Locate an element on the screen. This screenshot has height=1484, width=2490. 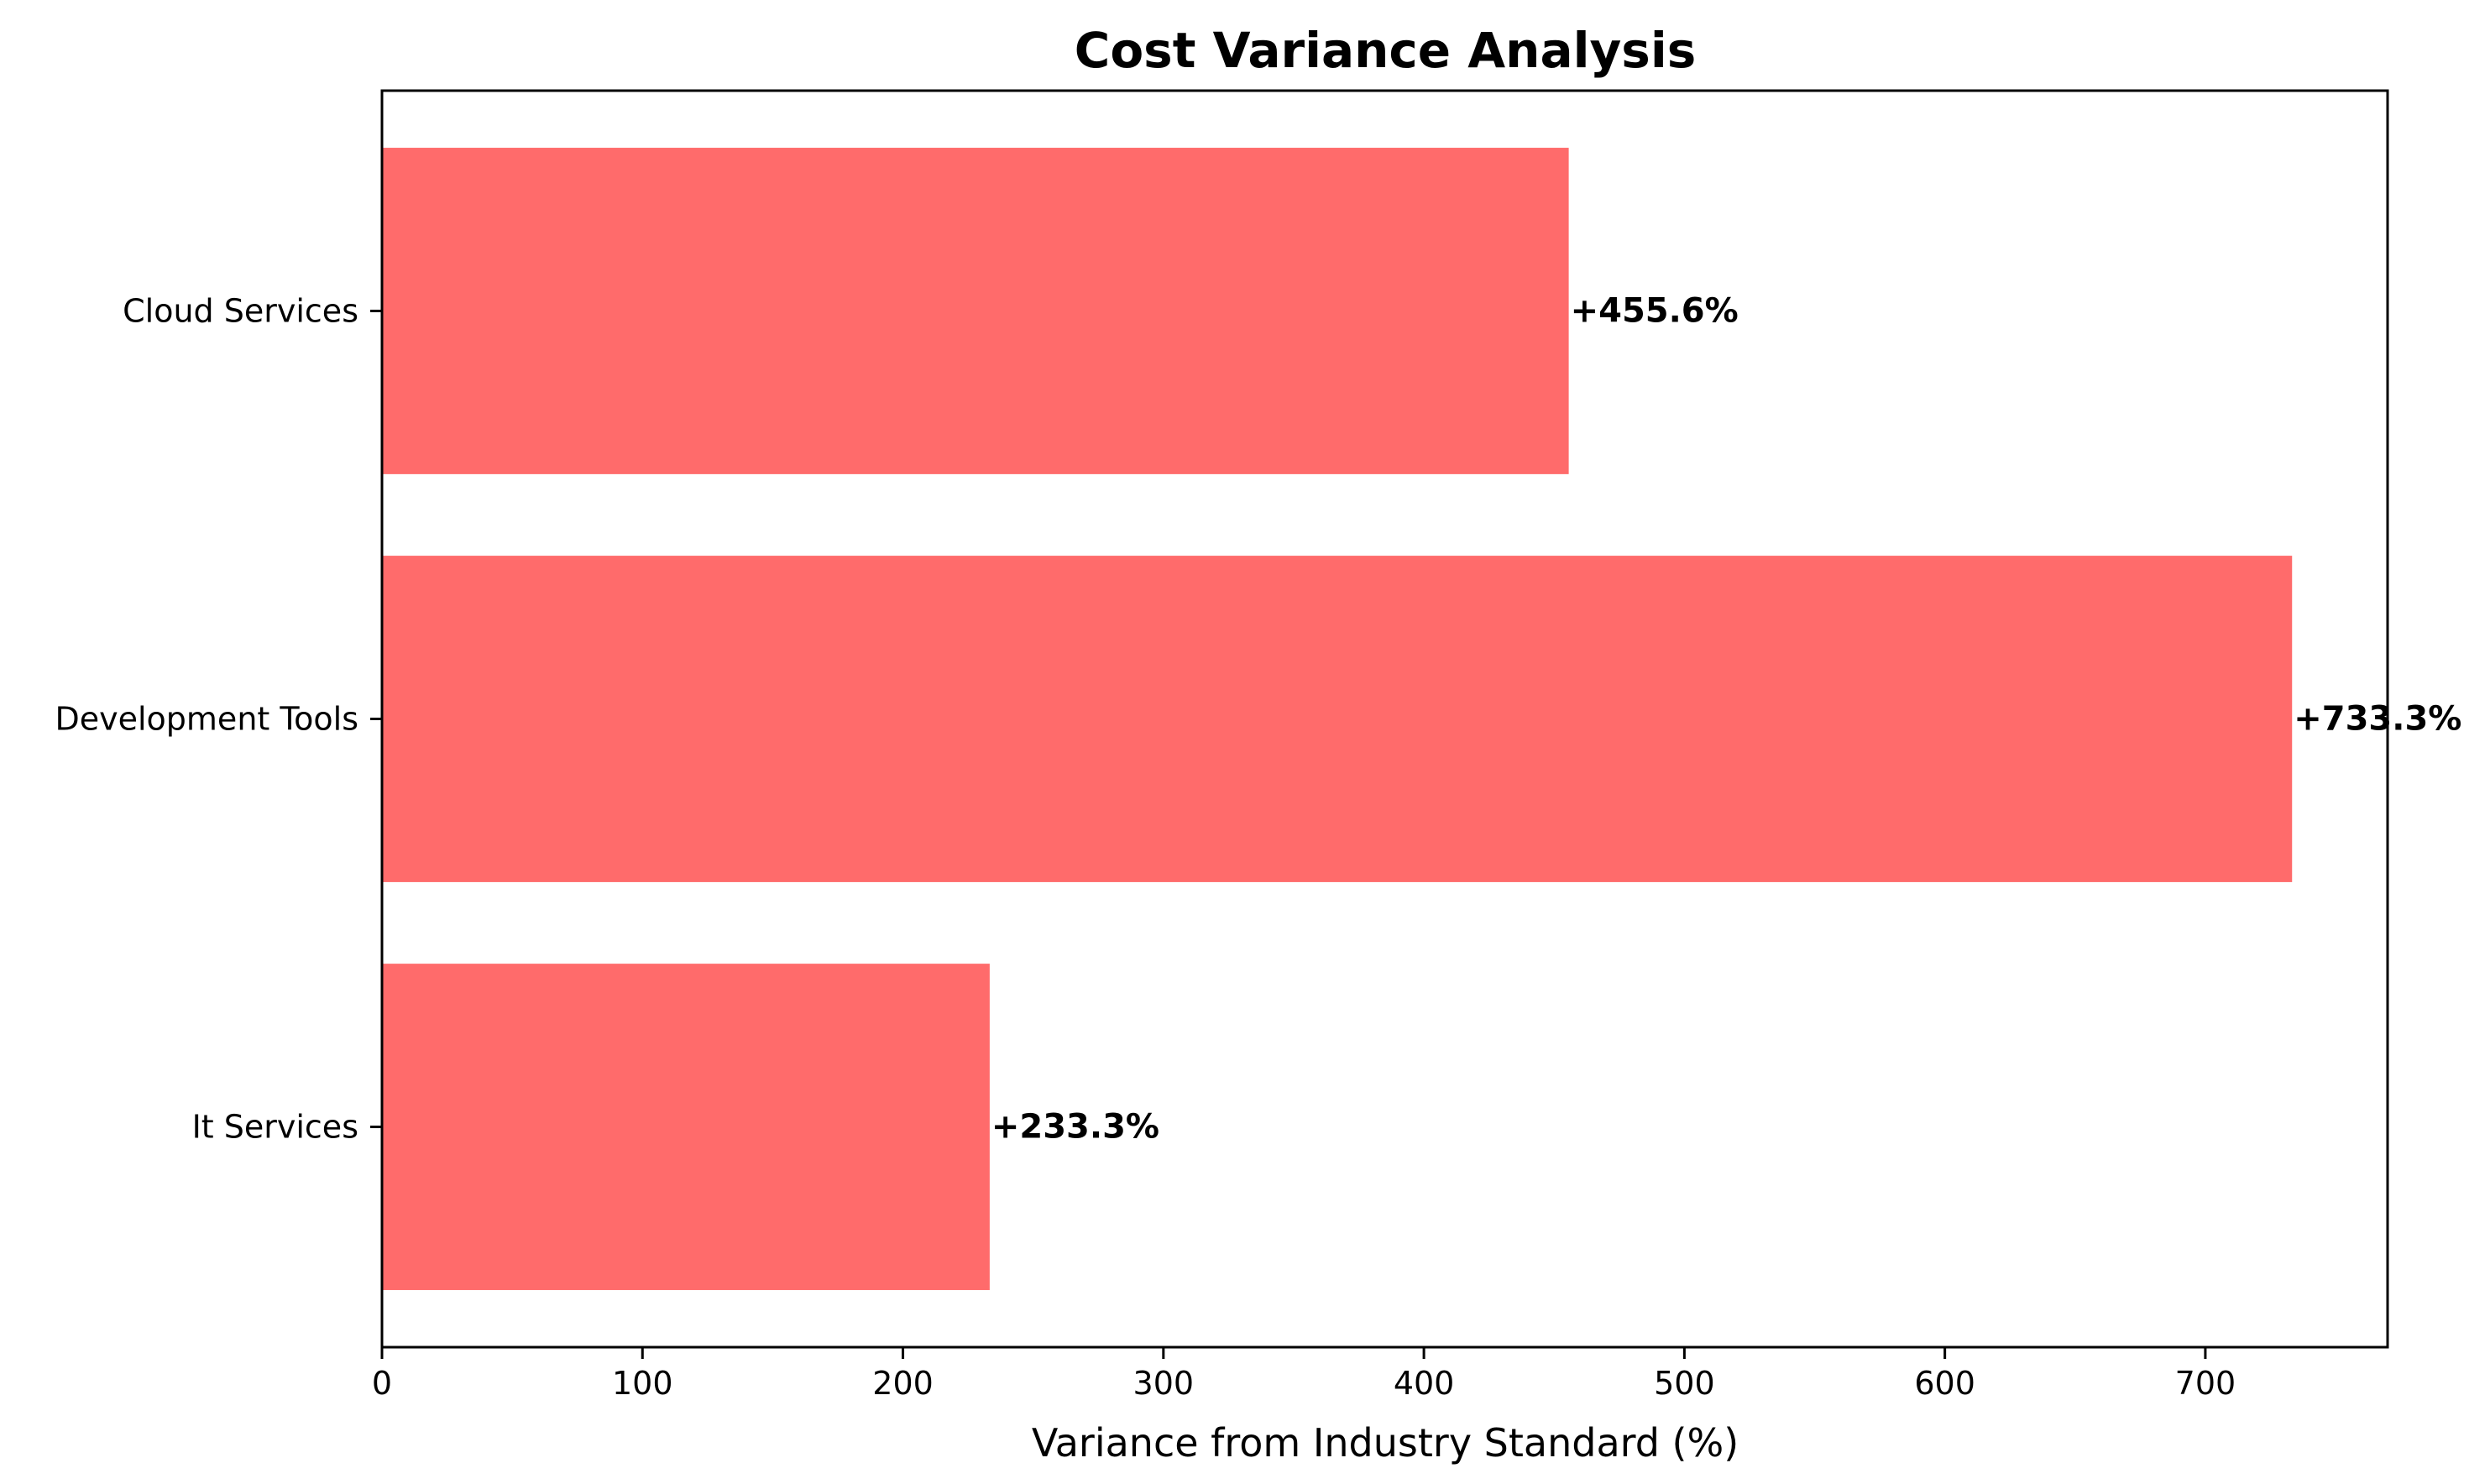
y-tick-label: It Services is located at coordinates (275, 1127).